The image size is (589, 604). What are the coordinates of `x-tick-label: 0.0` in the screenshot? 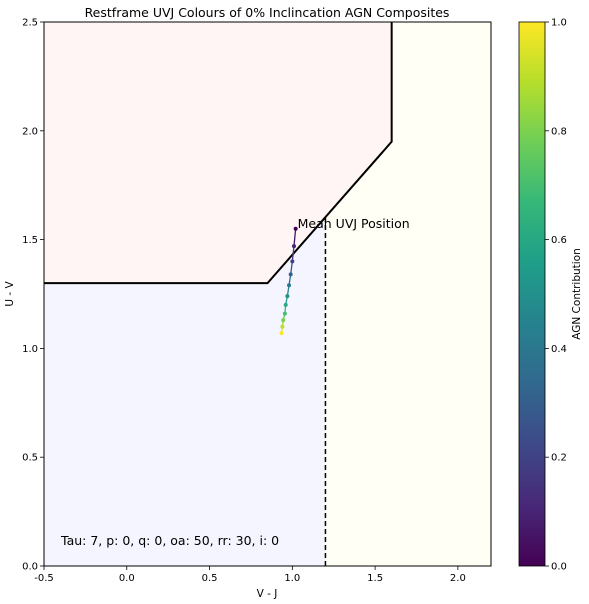 It's located at (127, 578).